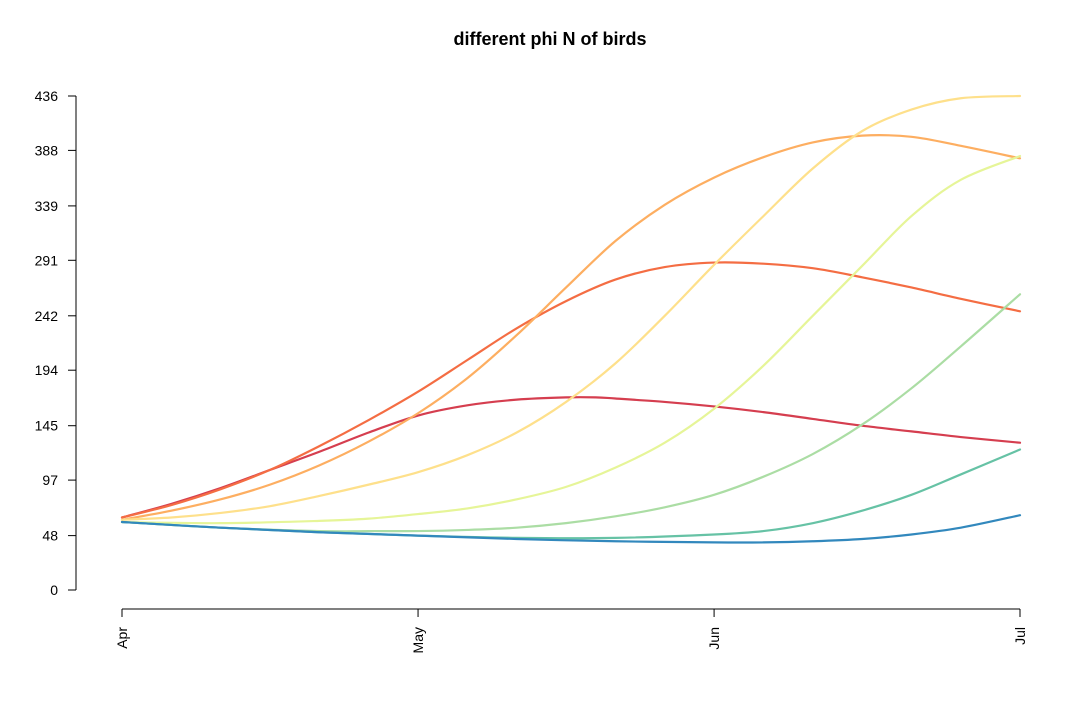 The width and height of the screenshot is (1080, 706). What do you see at coordinates (47, 426) in the screenshot?
I see `y-tick-label: 145` at bounding box center [47, 426].